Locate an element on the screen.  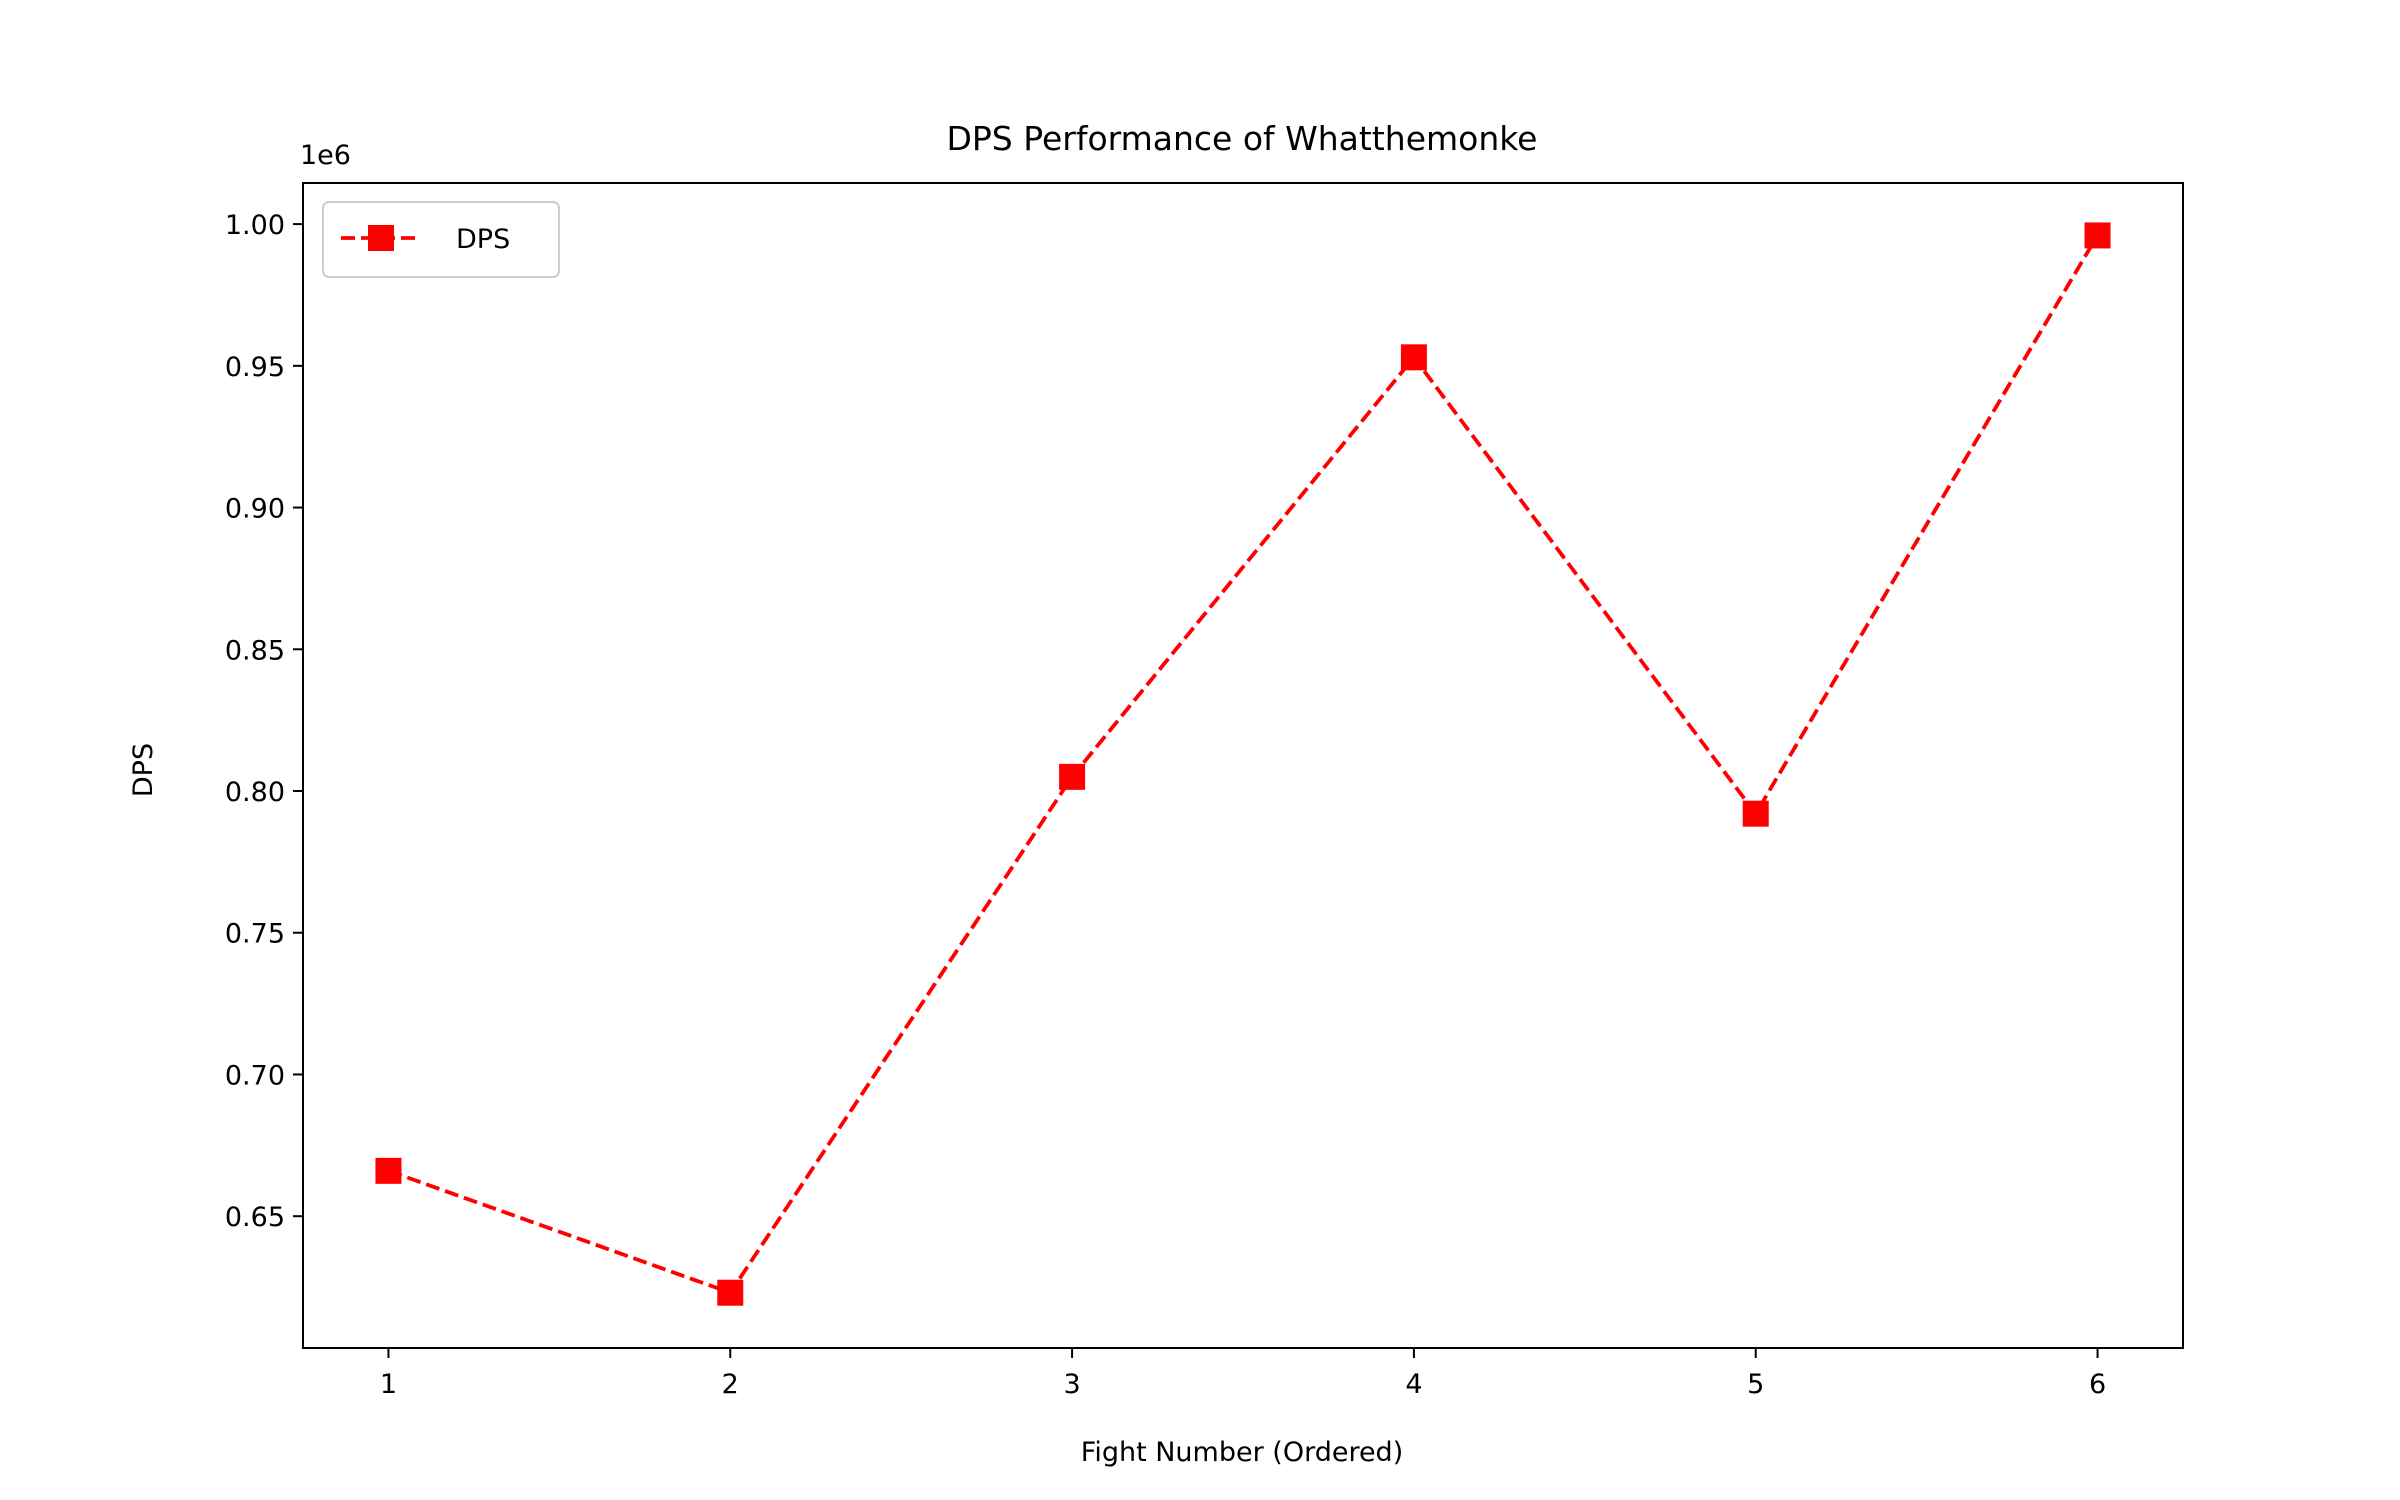
x-tick-label: 2 is located at coordinates (730, 1384).